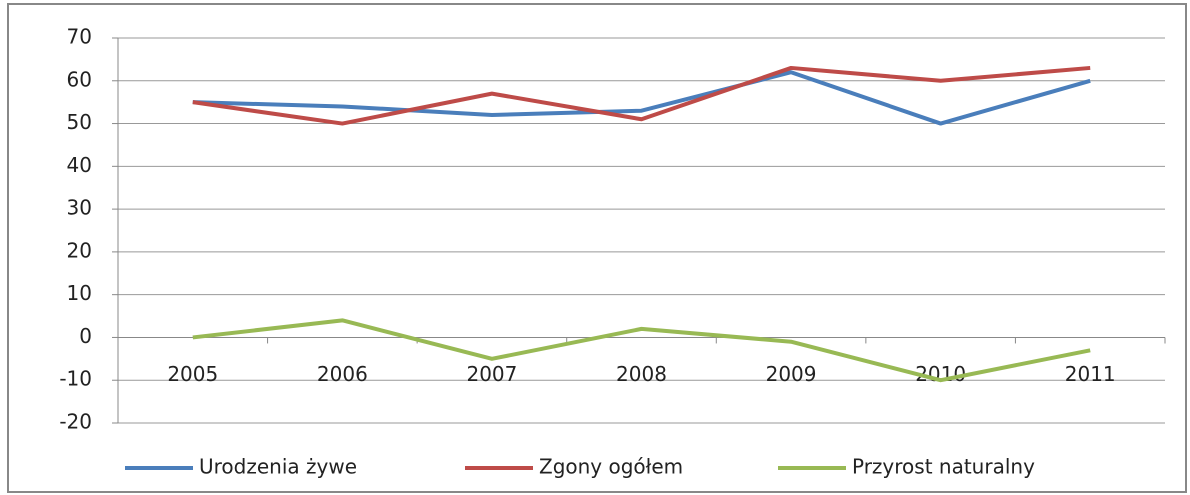 This screenshot has height=495, width=1190. What do you see at coordinates (79, 37) in the screenshot?
I see `y-tick-label: 70` at bounding box center [79, 37].